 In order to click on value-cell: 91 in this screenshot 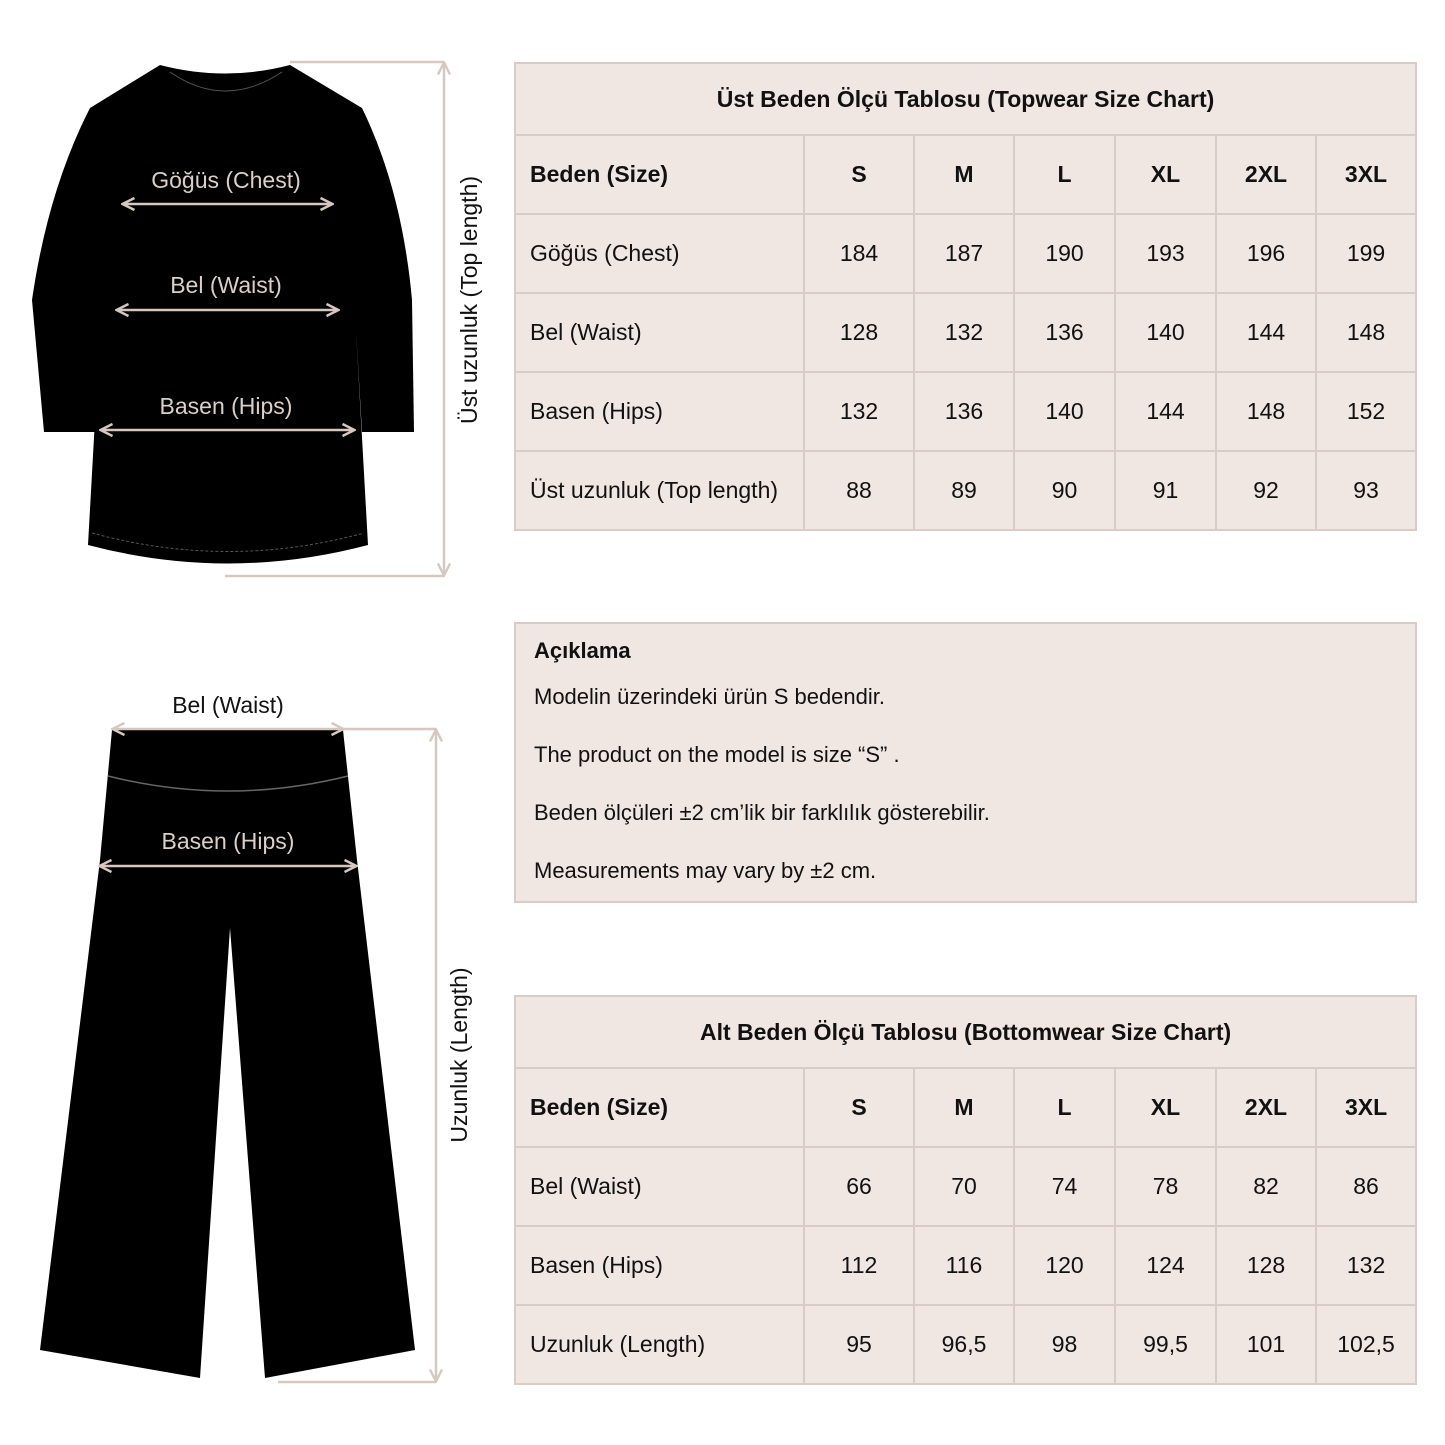, I will do `click(1165, 490)`.